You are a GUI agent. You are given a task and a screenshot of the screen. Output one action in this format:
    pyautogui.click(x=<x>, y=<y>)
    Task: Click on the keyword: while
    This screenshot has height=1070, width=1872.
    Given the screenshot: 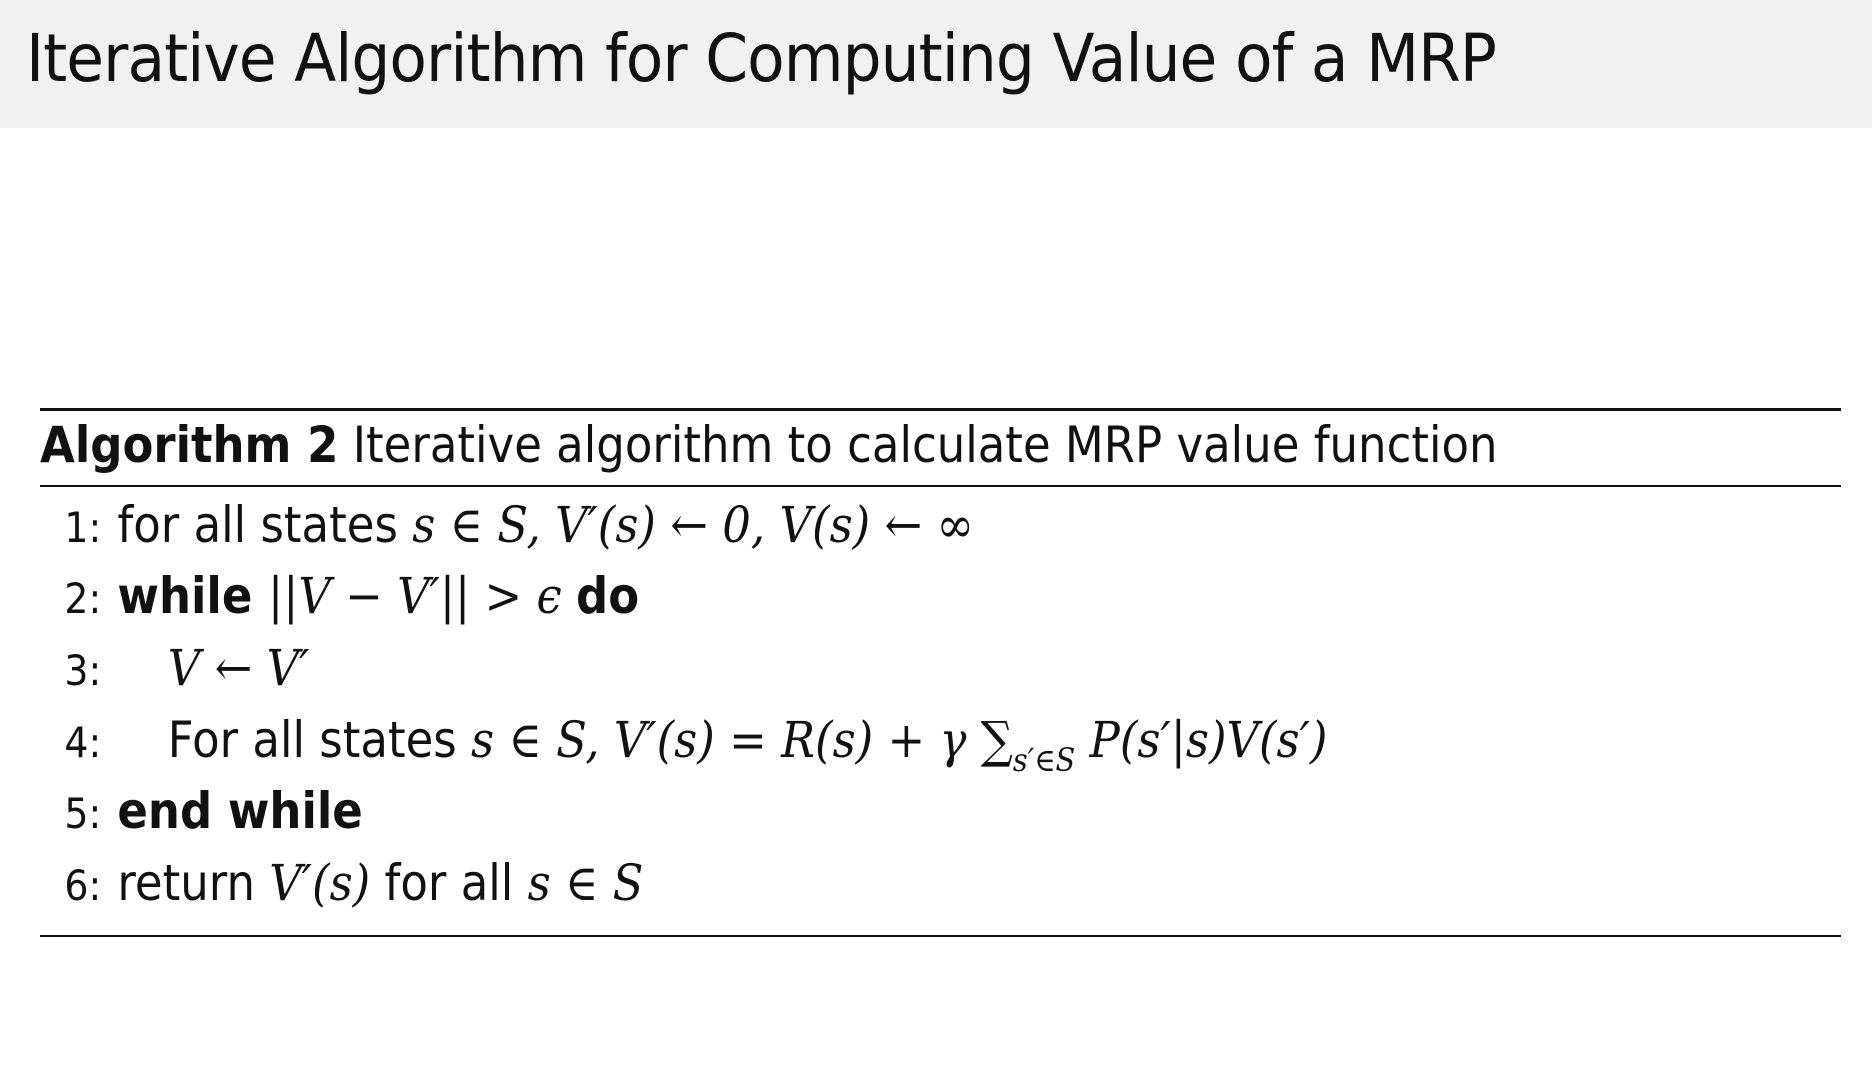 What is the action you would take?
    pyautogui.click(x=193, y=596)
    